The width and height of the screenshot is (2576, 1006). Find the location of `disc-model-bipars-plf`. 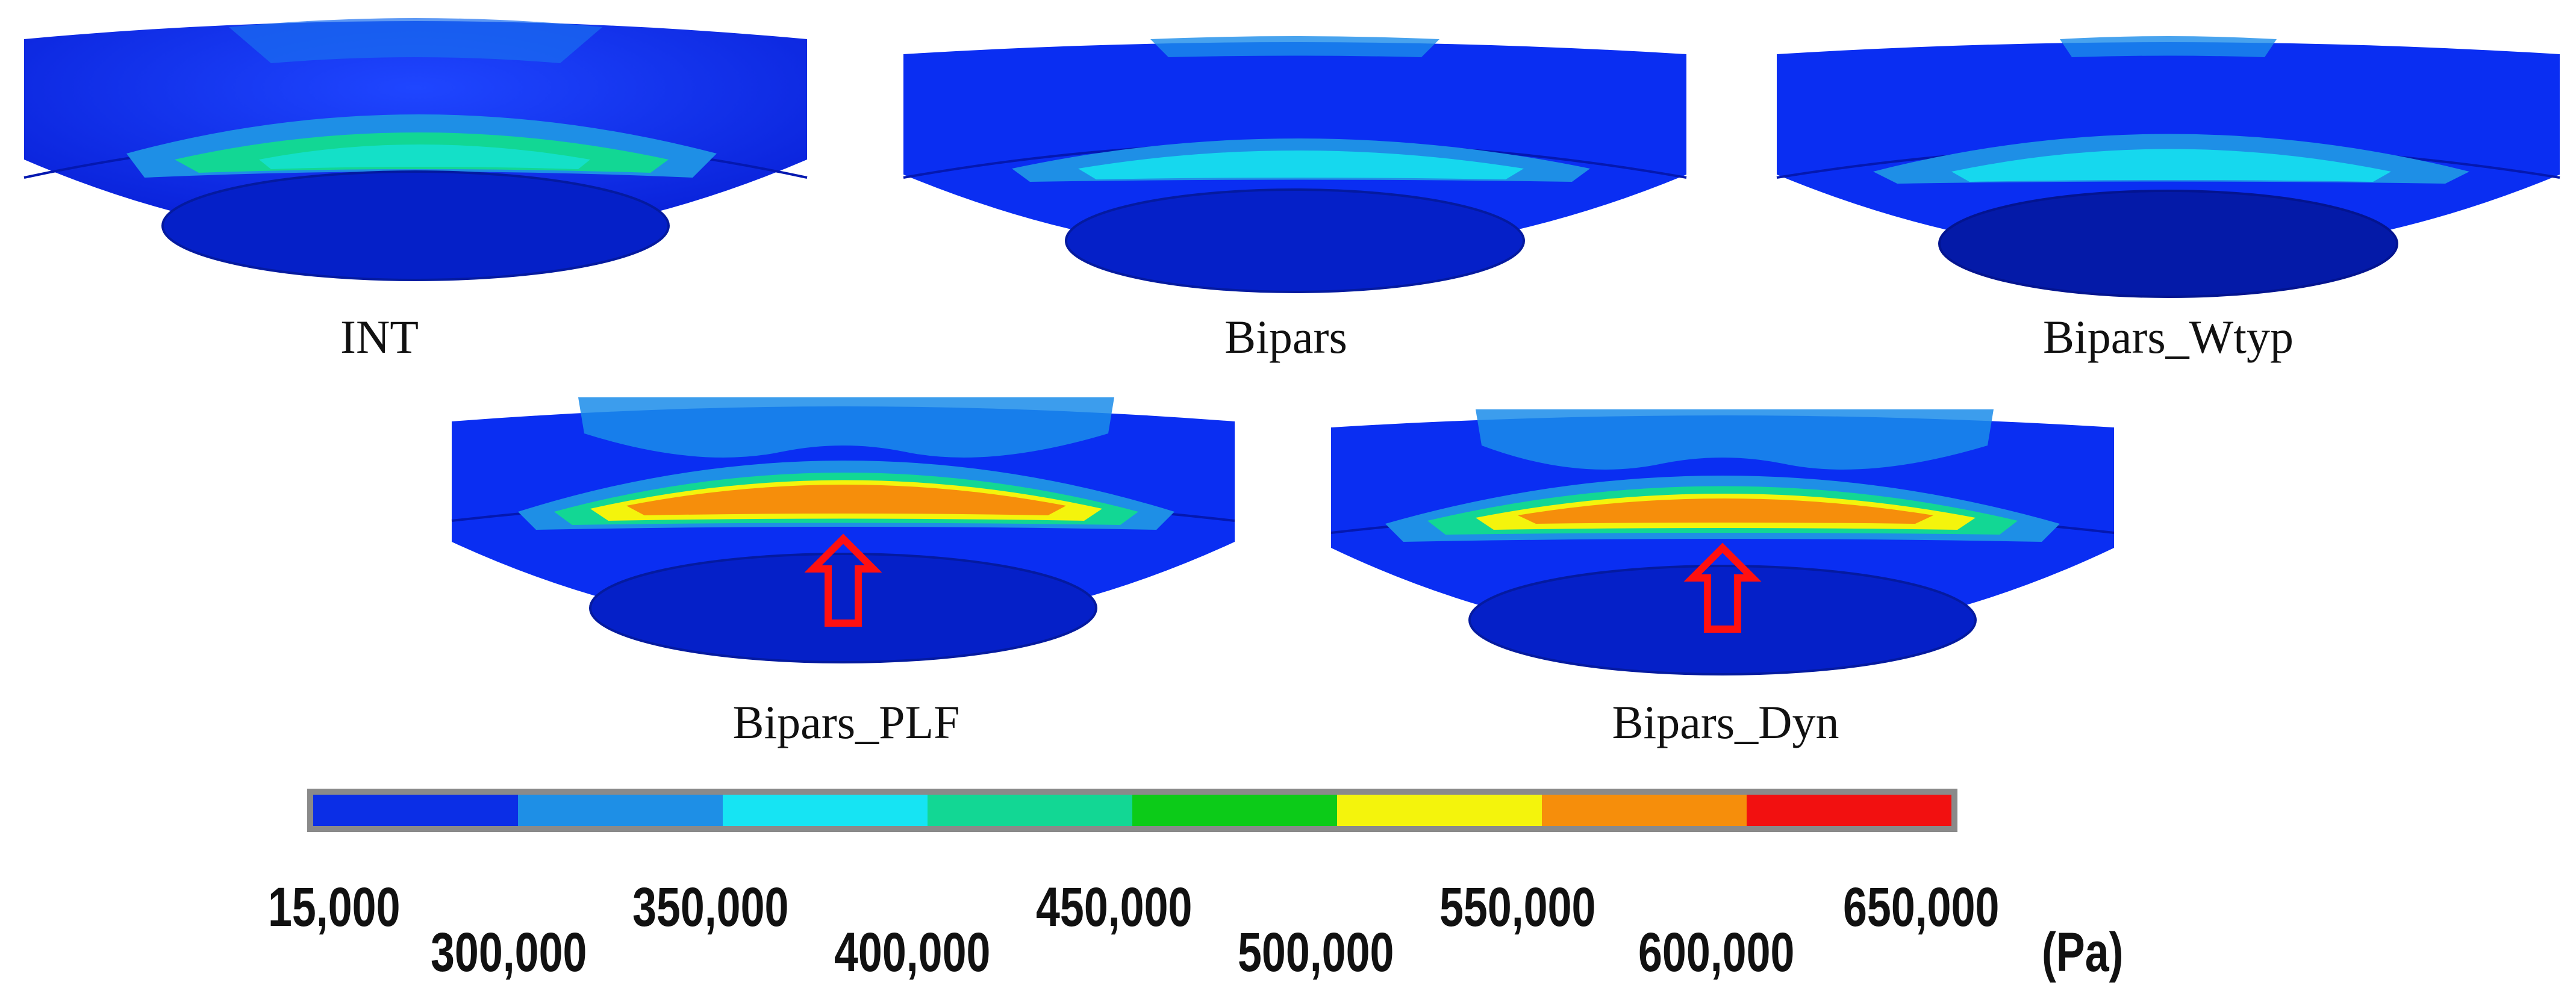

disc-model-bipars-plf is located at coordinates (843, 530).